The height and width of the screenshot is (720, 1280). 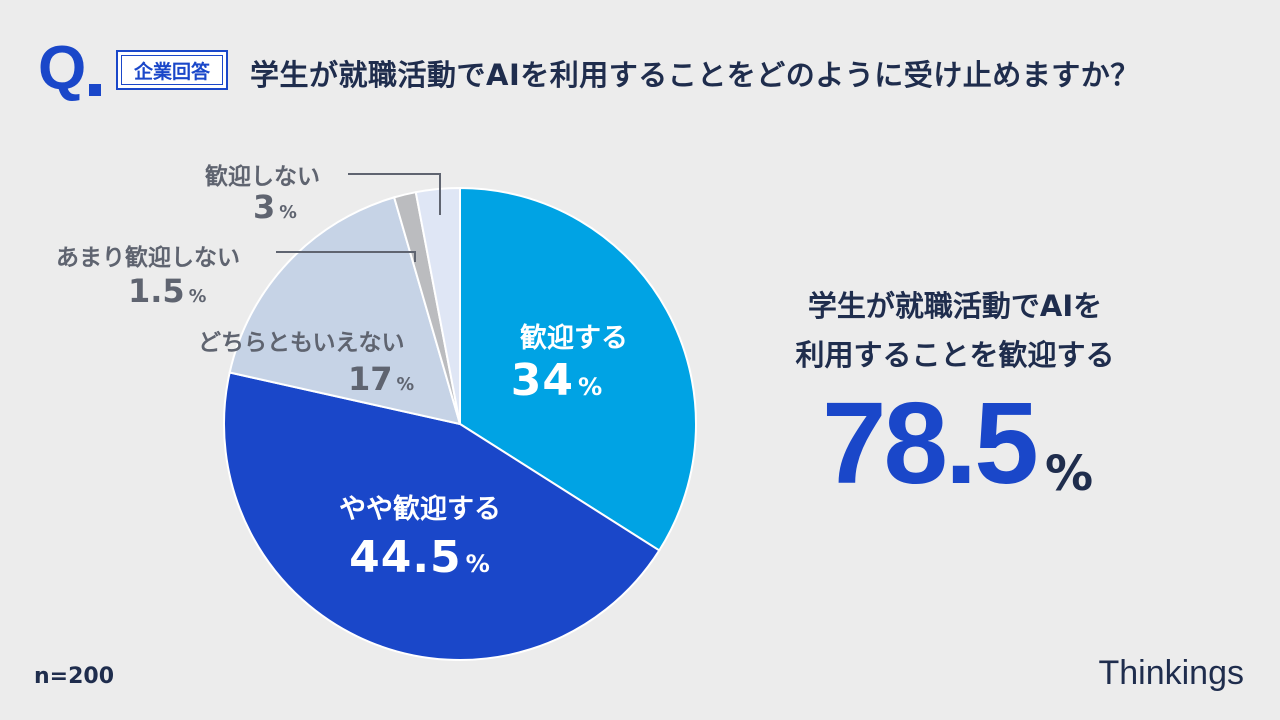 What do you see at coordinates (1069, 474) in the screenshot?
I see `summary-unit: %` at bounding box center [1069, 474].